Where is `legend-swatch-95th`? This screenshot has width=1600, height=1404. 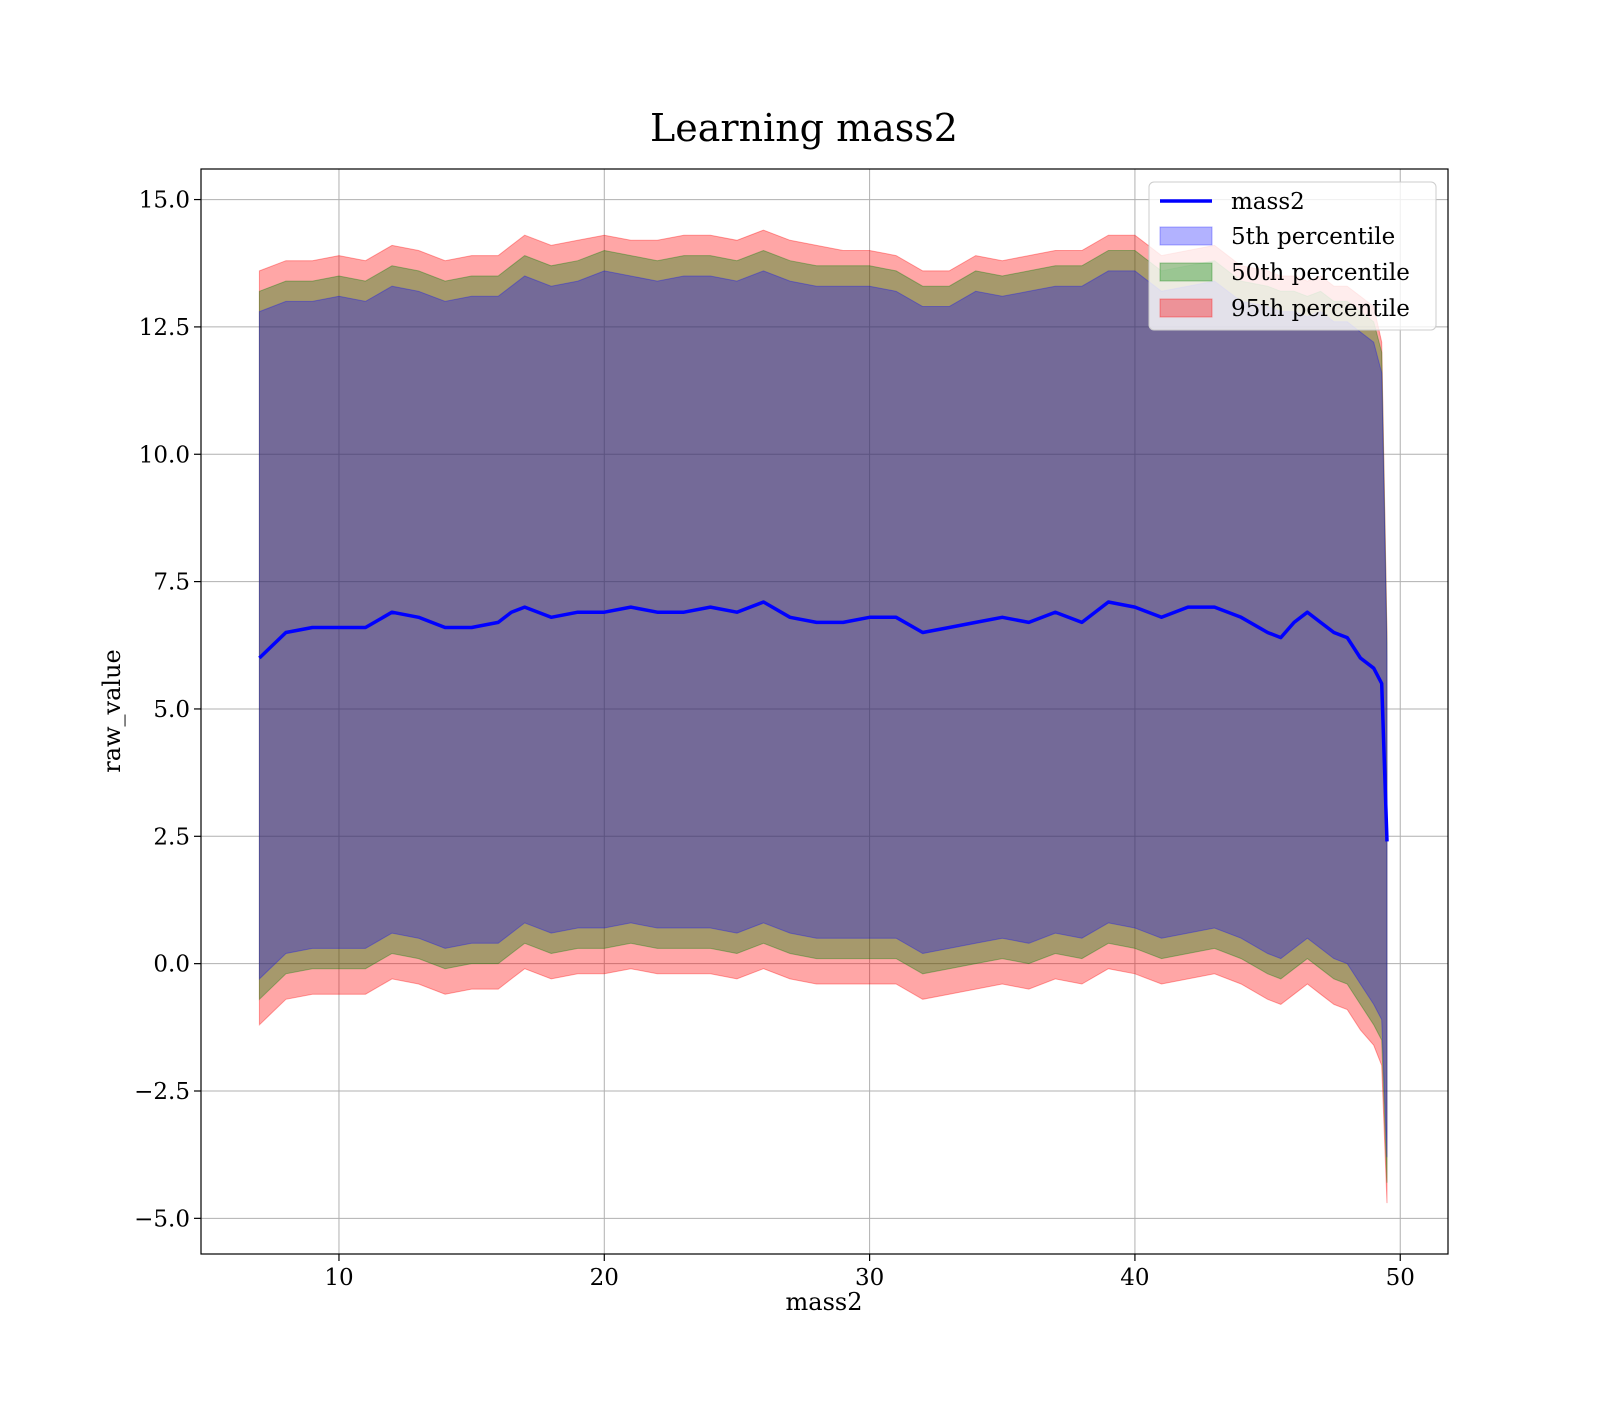
legend-swatch-95th is located at coordinates (1186, 308).